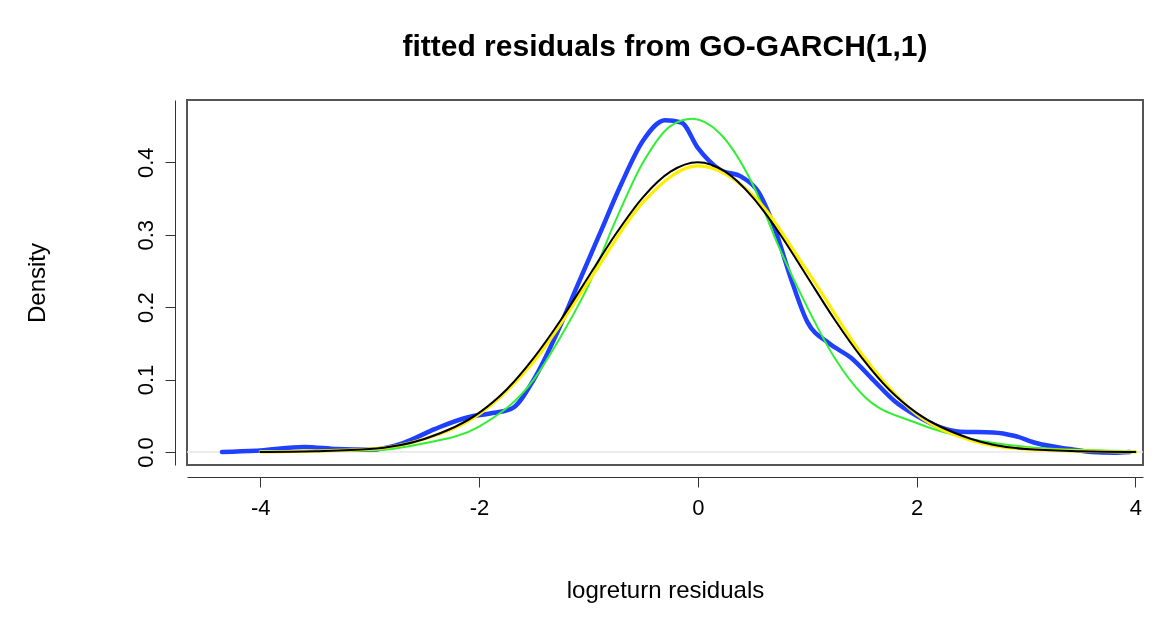  What do you see at coordinates (36, 283) in the screenshot?
I see `y-axis-title: Density` at bounding box center [36, 283].